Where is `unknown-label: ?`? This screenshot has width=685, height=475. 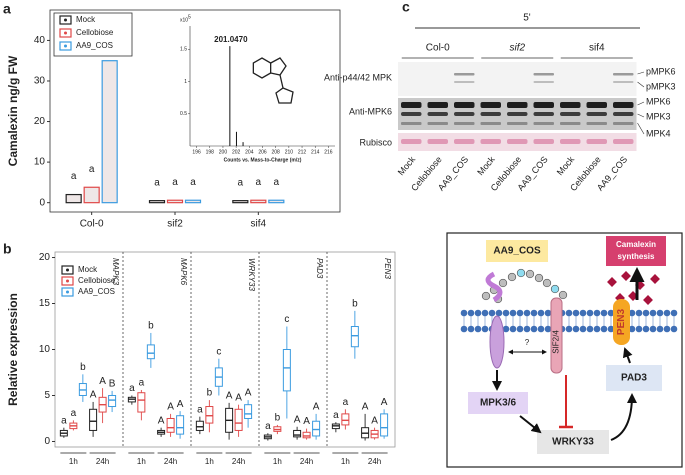
unknown-label: ? is located at coordinates (527, 342).